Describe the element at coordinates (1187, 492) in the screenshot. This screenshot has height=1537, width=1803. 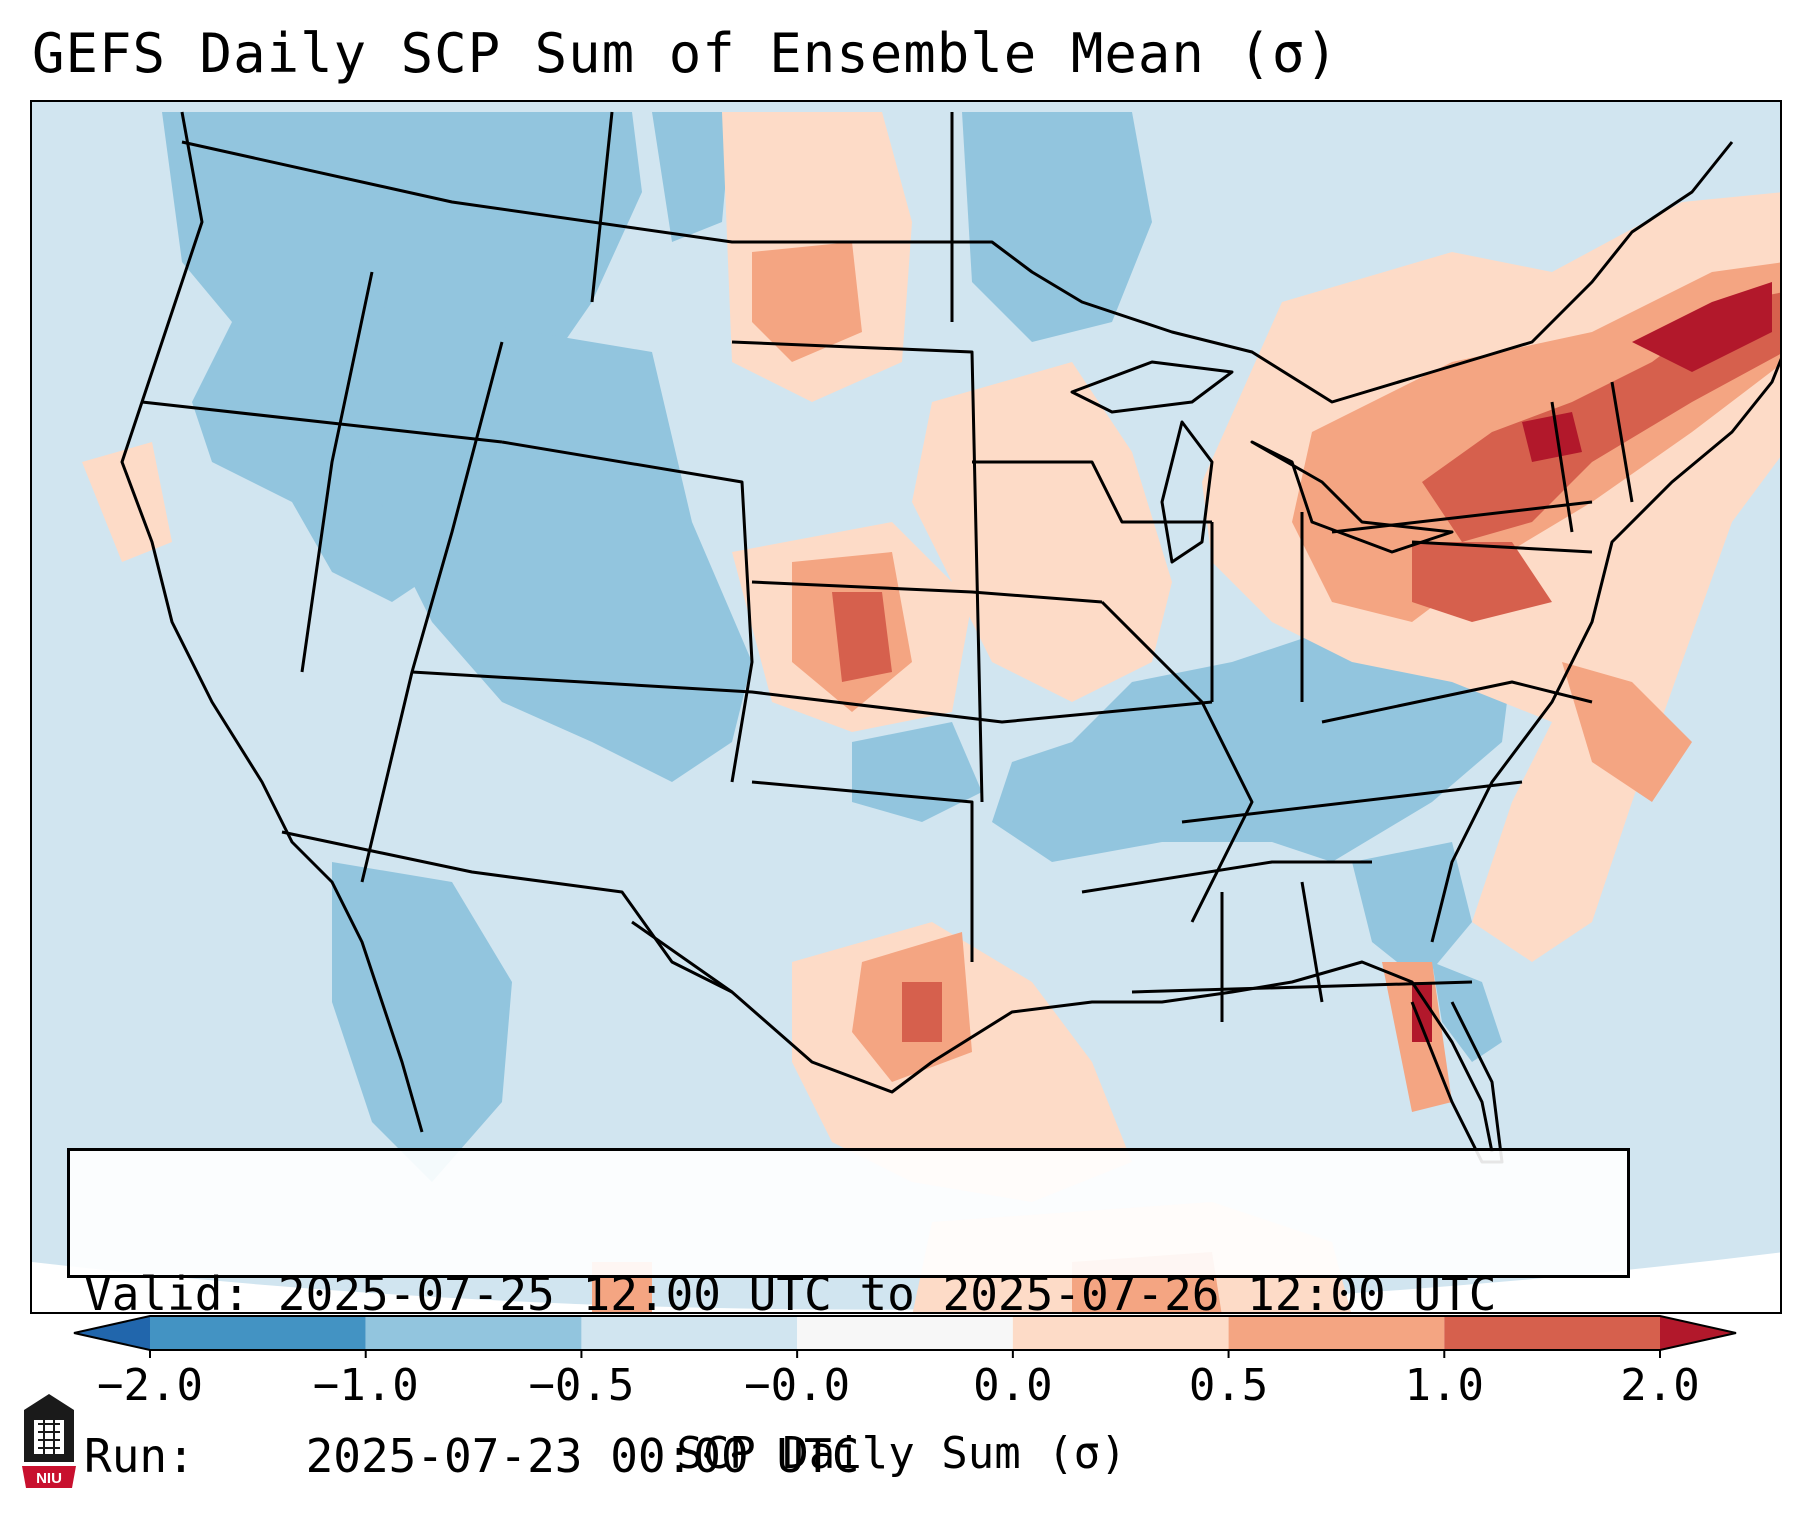
I see `great-lakes-michigan` at that location.